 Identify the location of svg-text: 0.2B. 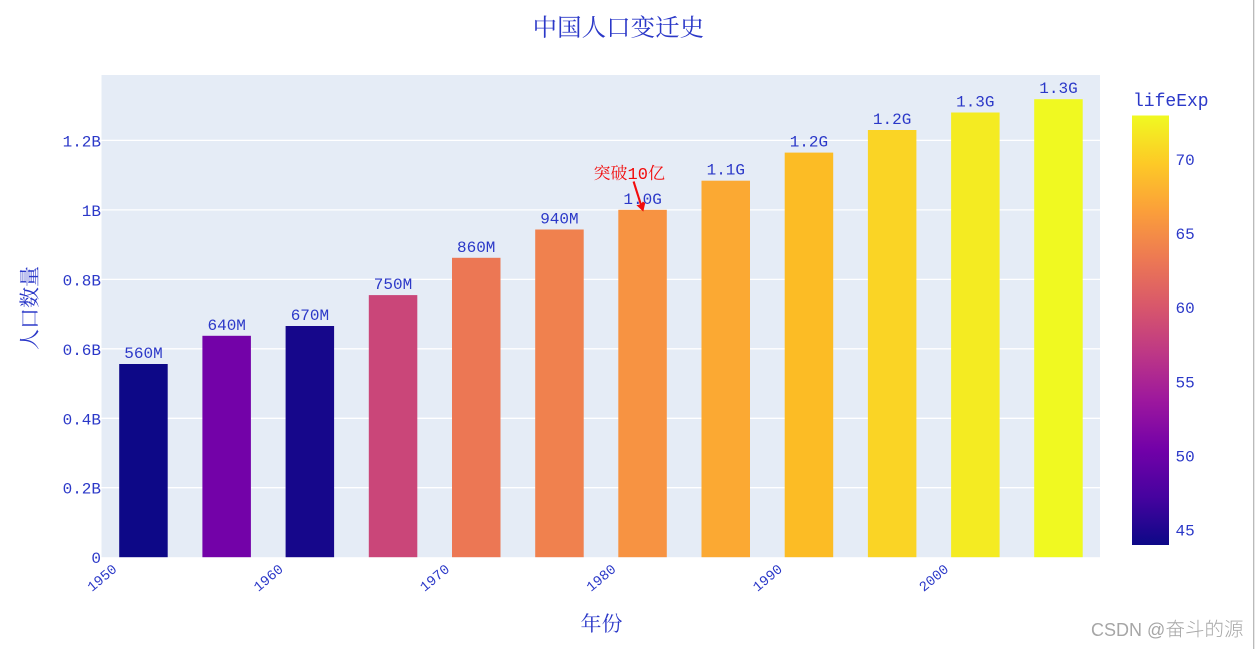
(82, 490).